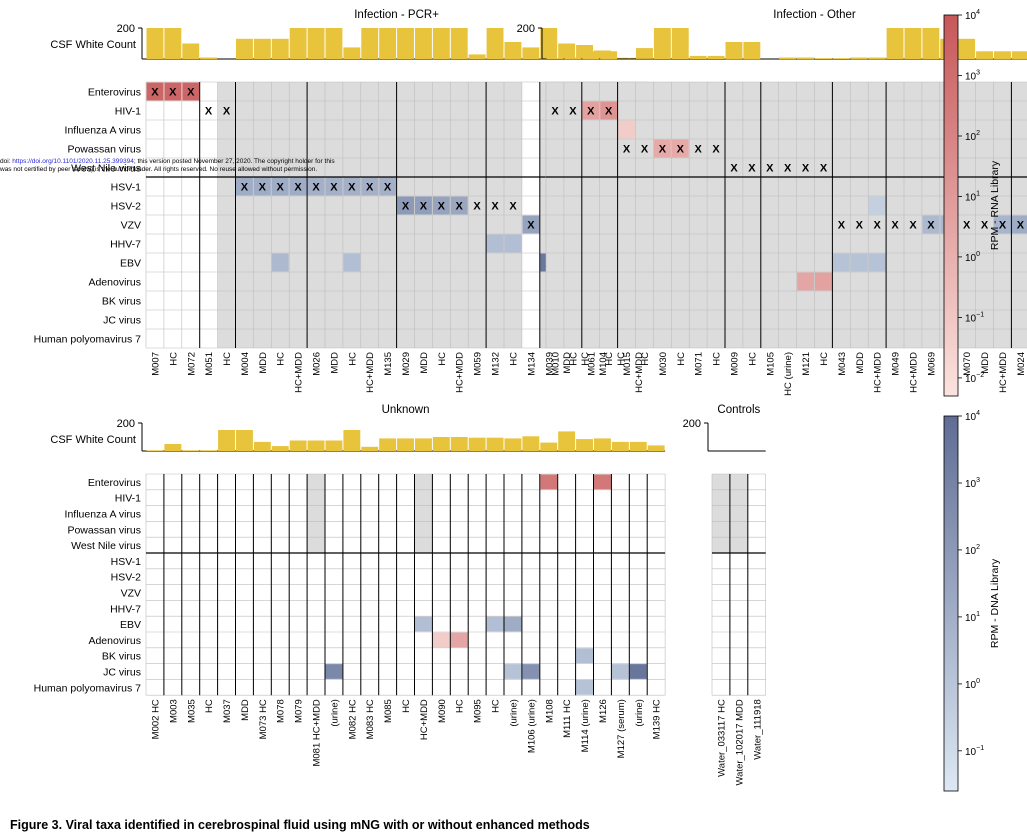 The image size is (1027, 837). Describe the element at coordinates (974, 378) in the screenshot. I see `colorbar-tick-label: 10⁻²` at that location.